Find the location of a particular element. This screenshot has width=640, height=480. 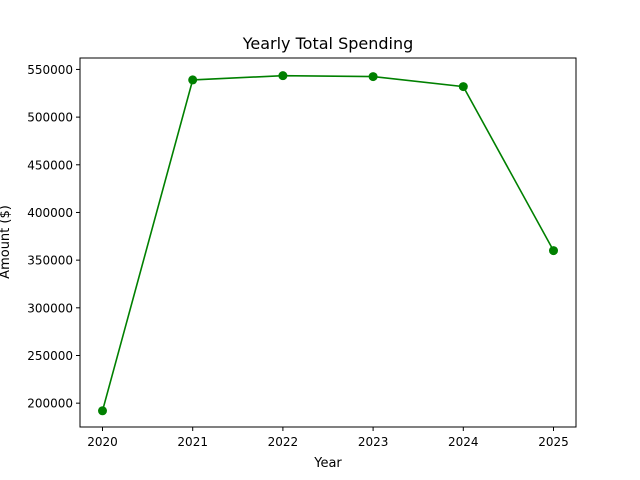

y-tick-label: 300000 is located at coordinates (50, 308).